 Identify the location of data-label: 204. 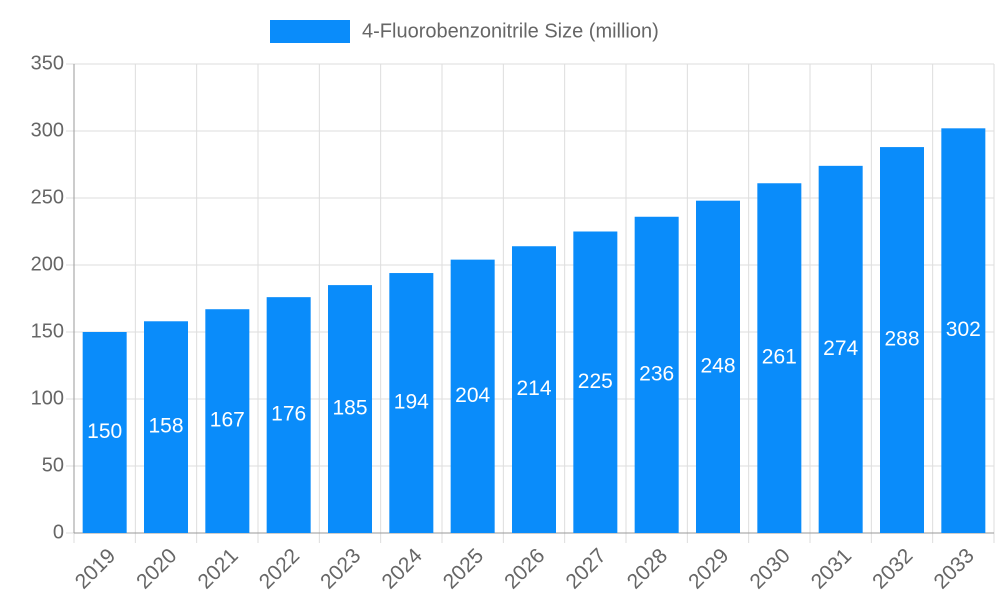
(472, 395).